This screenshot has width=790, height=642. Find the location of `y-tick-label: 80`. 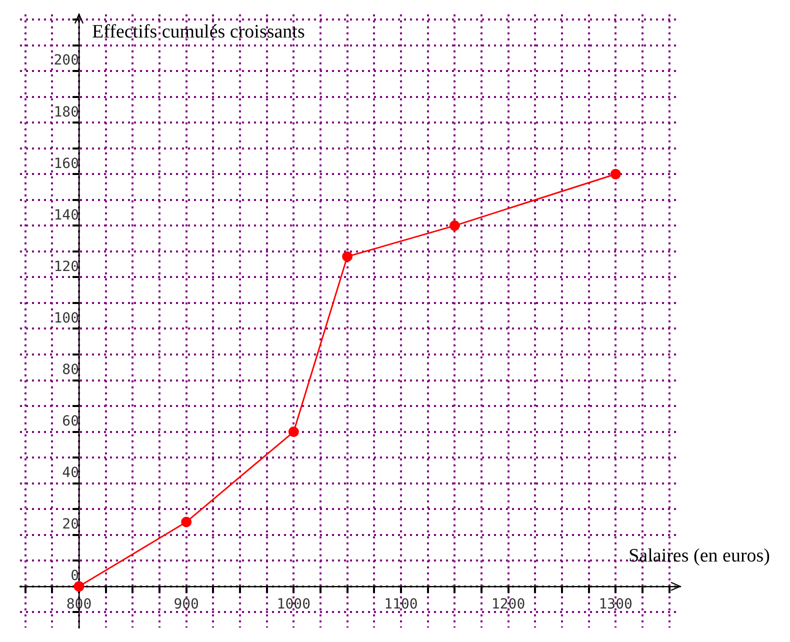

y-tick-label: 80 is located at coordinates (71, 370).